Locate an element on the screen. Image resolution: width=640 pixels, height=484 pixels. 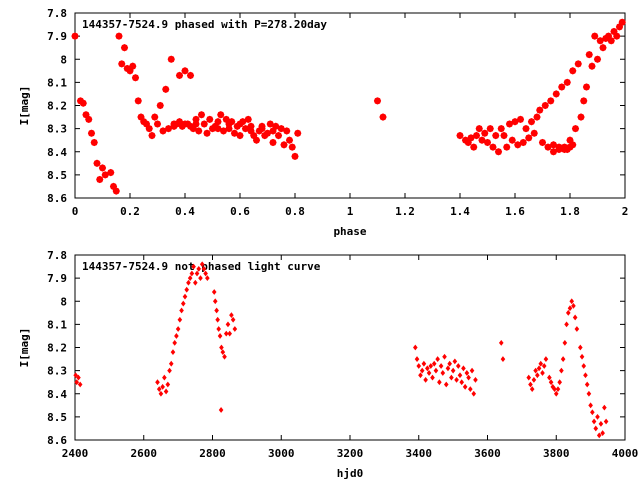
bottom-y-tick-label: 8.1 is located at coordinates (57, 324).